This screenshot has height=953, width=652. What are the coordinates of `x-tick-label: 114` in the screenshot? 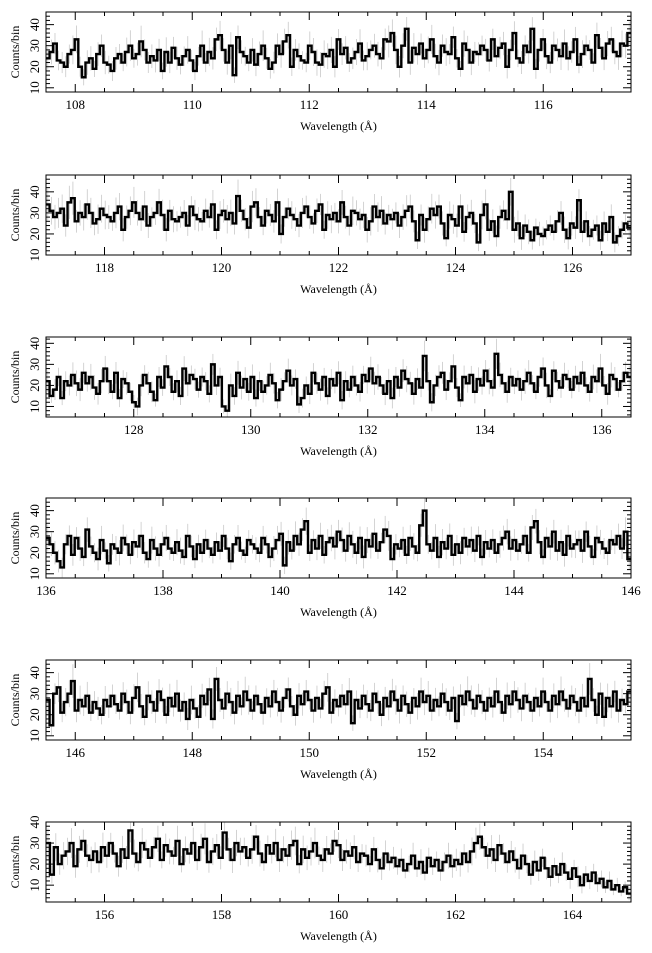 It's located at (427, 104).